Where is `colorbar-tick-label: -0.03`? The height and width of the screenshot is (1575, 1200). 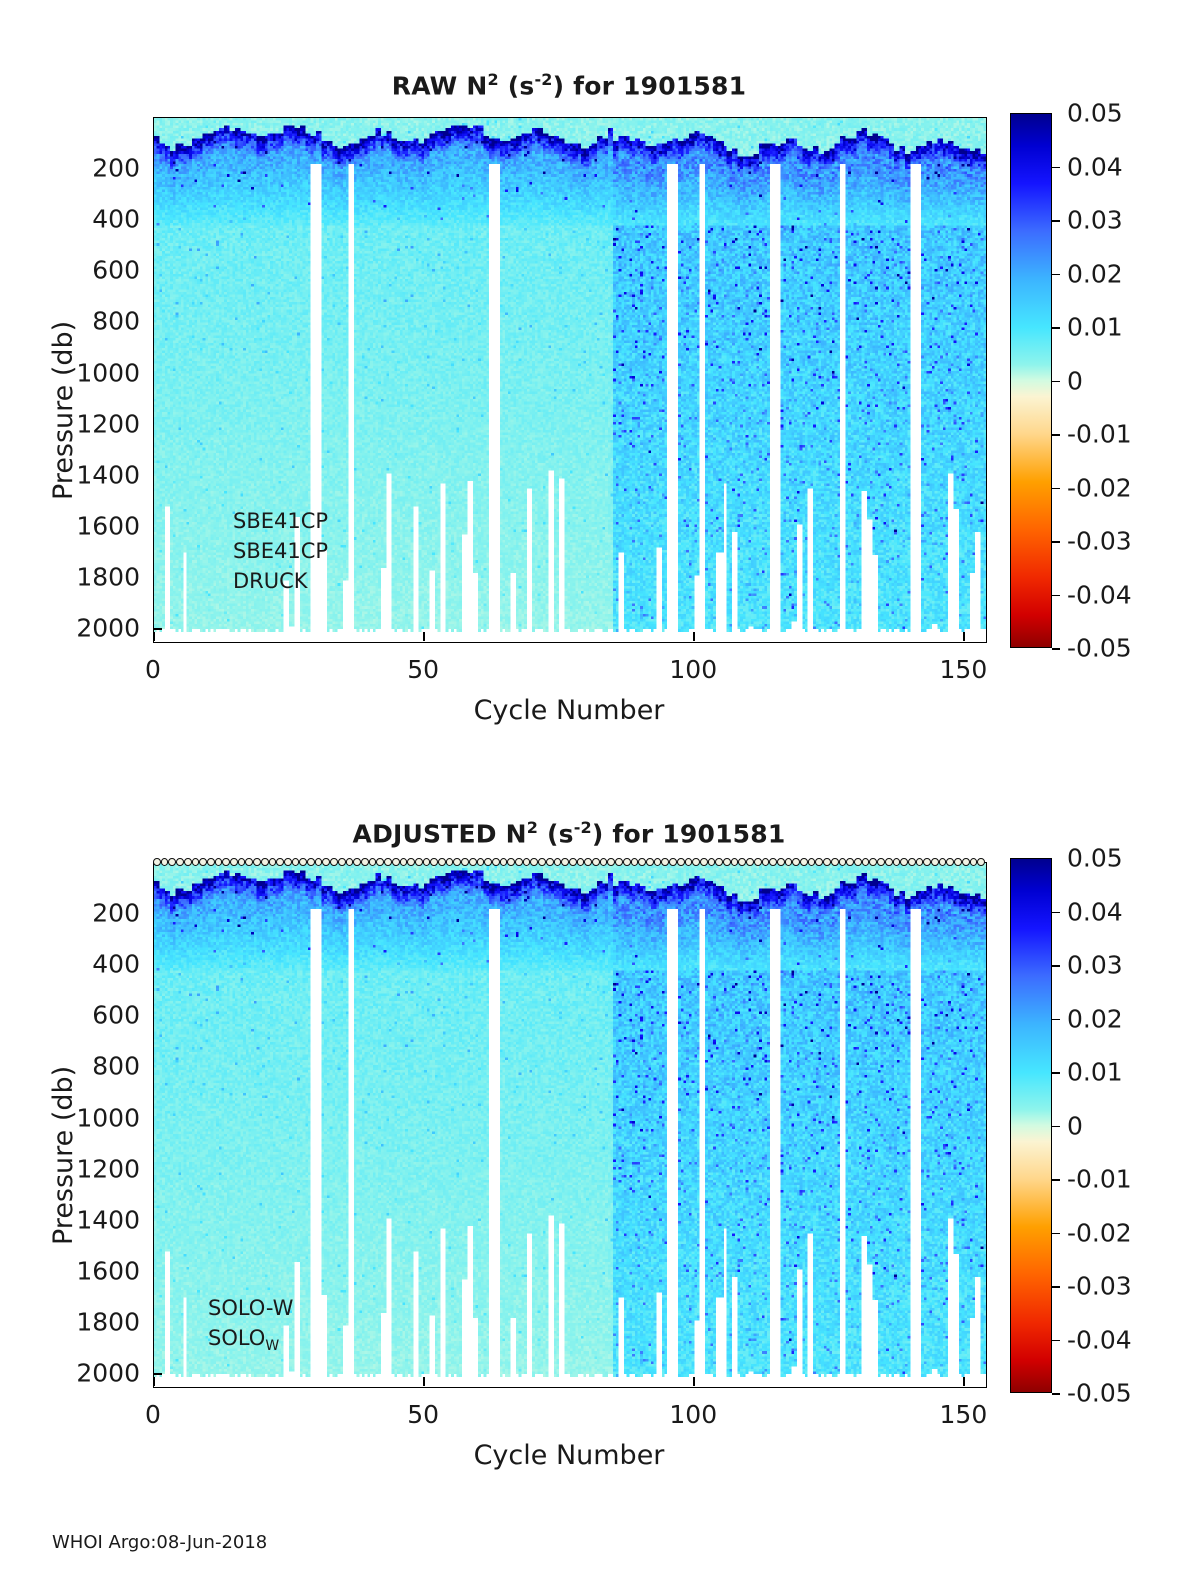
colorbar-tick-label: -0.03 is located at coordinates (1099, 1286).